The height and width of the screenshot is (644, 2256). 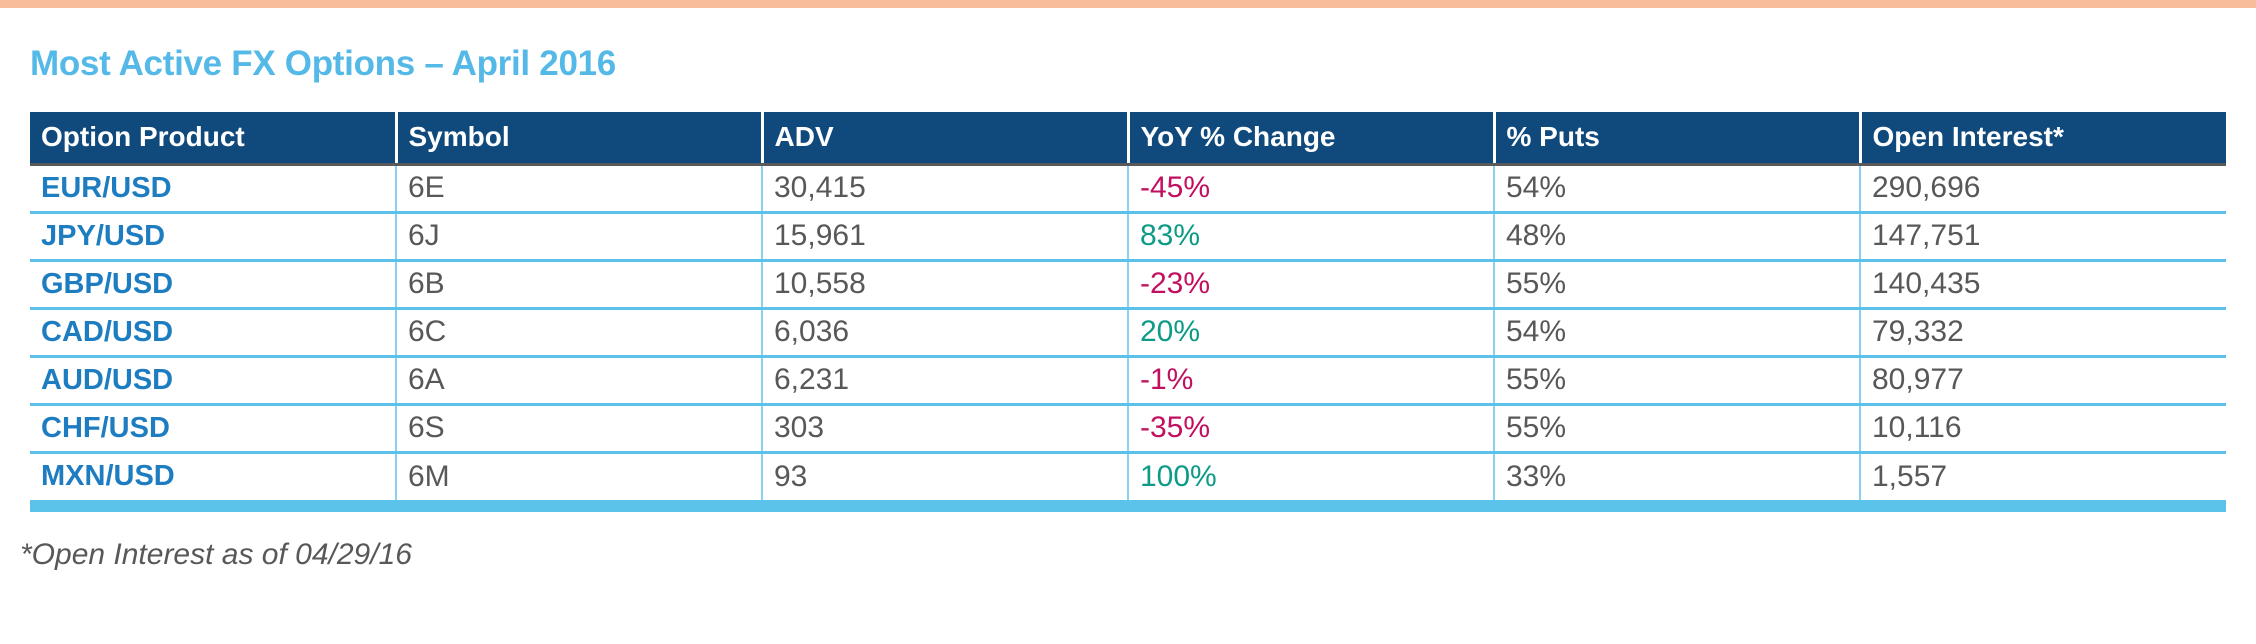 I want to click on cell-puts: 48%, so click(x=1677, y=237).